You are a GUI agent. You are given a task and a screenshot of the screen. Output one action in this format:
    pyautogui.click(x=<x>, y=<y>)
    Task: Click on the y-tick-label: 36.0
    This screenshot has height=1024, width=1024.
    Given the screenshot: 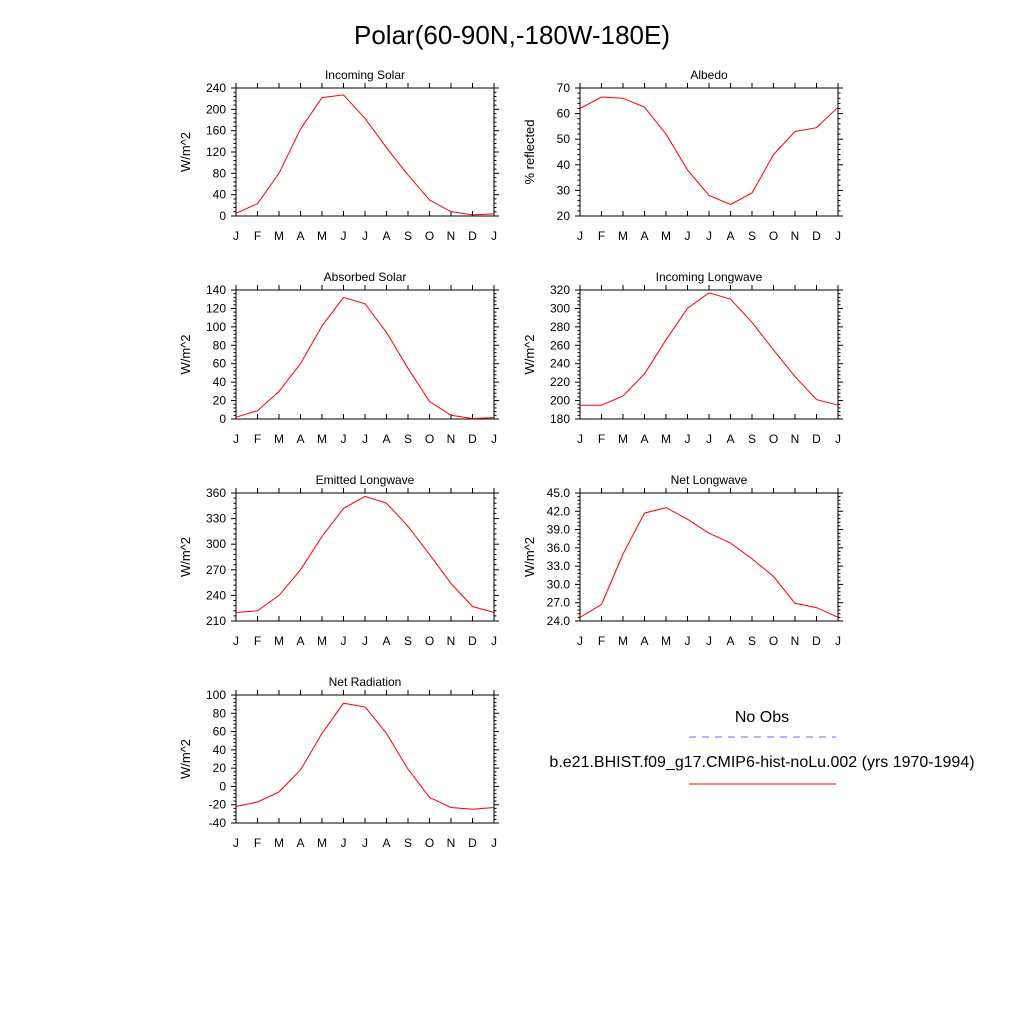 What is the action you would take?
    pyautogui.click(x=559, y=548)
    